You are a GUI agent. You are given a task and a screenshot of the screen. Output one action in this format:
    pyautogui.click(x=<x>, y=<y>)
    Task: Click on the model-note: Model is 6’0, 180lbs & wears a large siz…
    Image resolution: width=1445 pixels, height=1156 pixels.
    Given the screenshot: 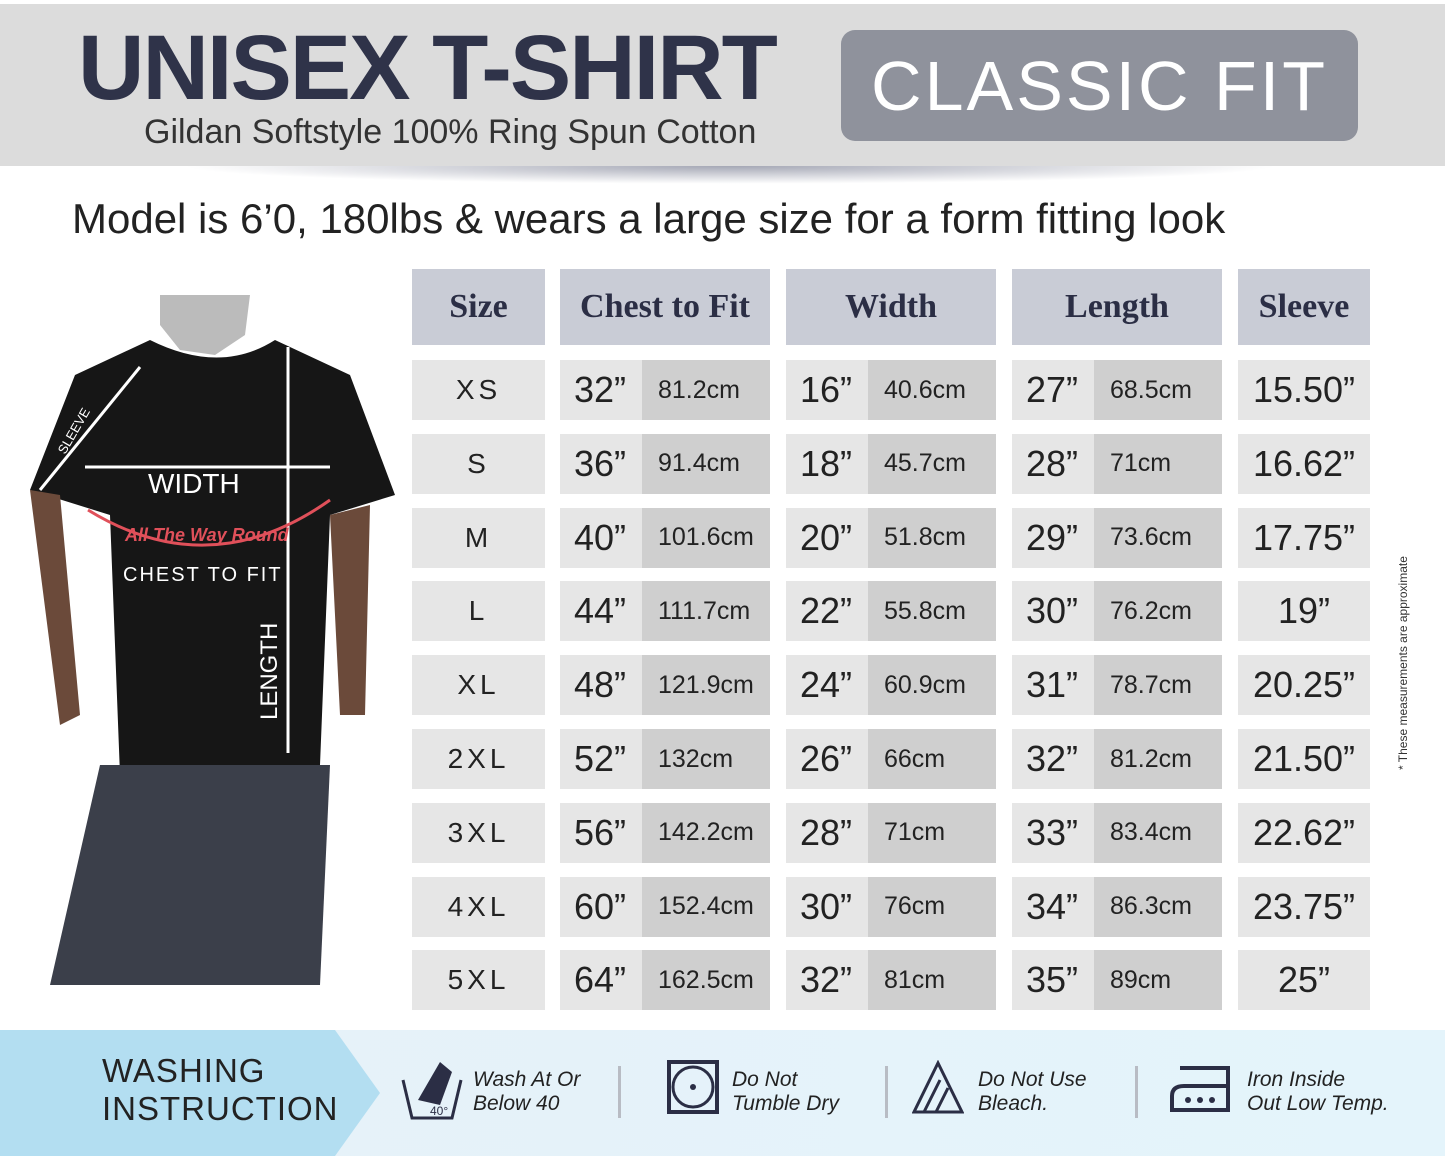 What is the action you would take?
    pyautogui.click(x=649, y=218)
    